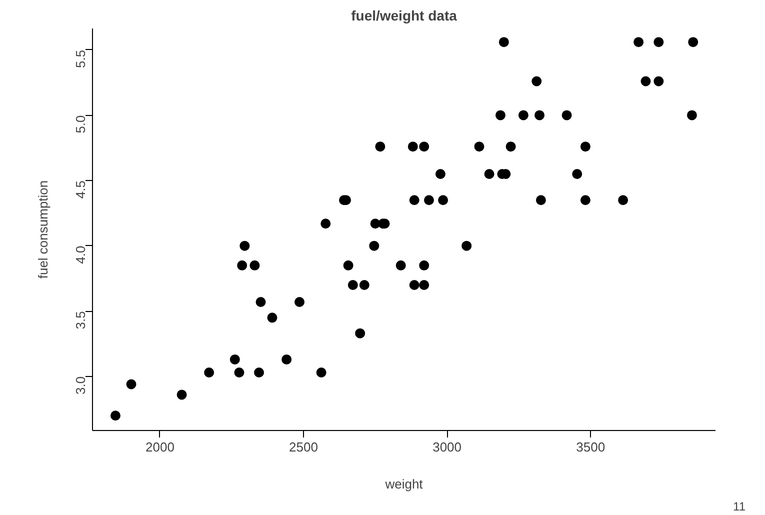 The image size is (765, 515). I want to click on x-tick-label: 2000, so click(160, 447).